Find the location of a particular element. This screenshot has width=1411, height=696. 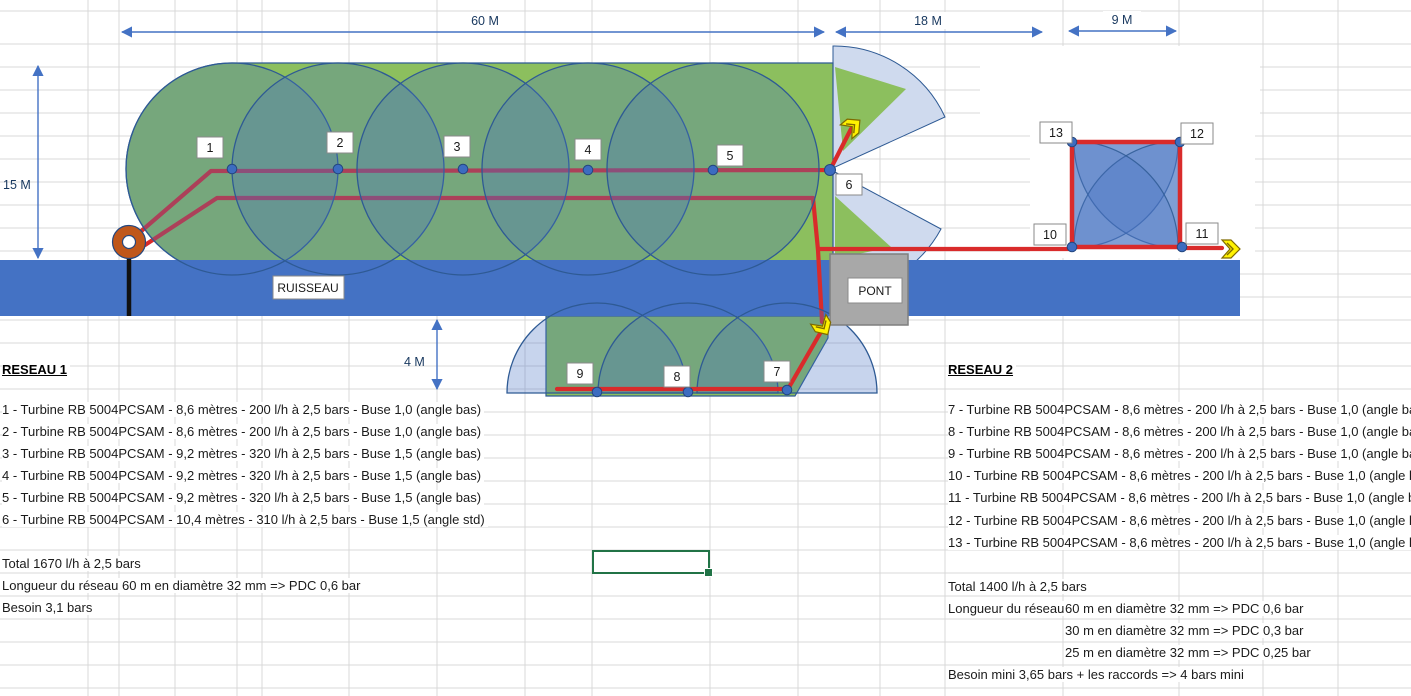

dim-label-15m: 15 M is located at coordinates (17, 185).